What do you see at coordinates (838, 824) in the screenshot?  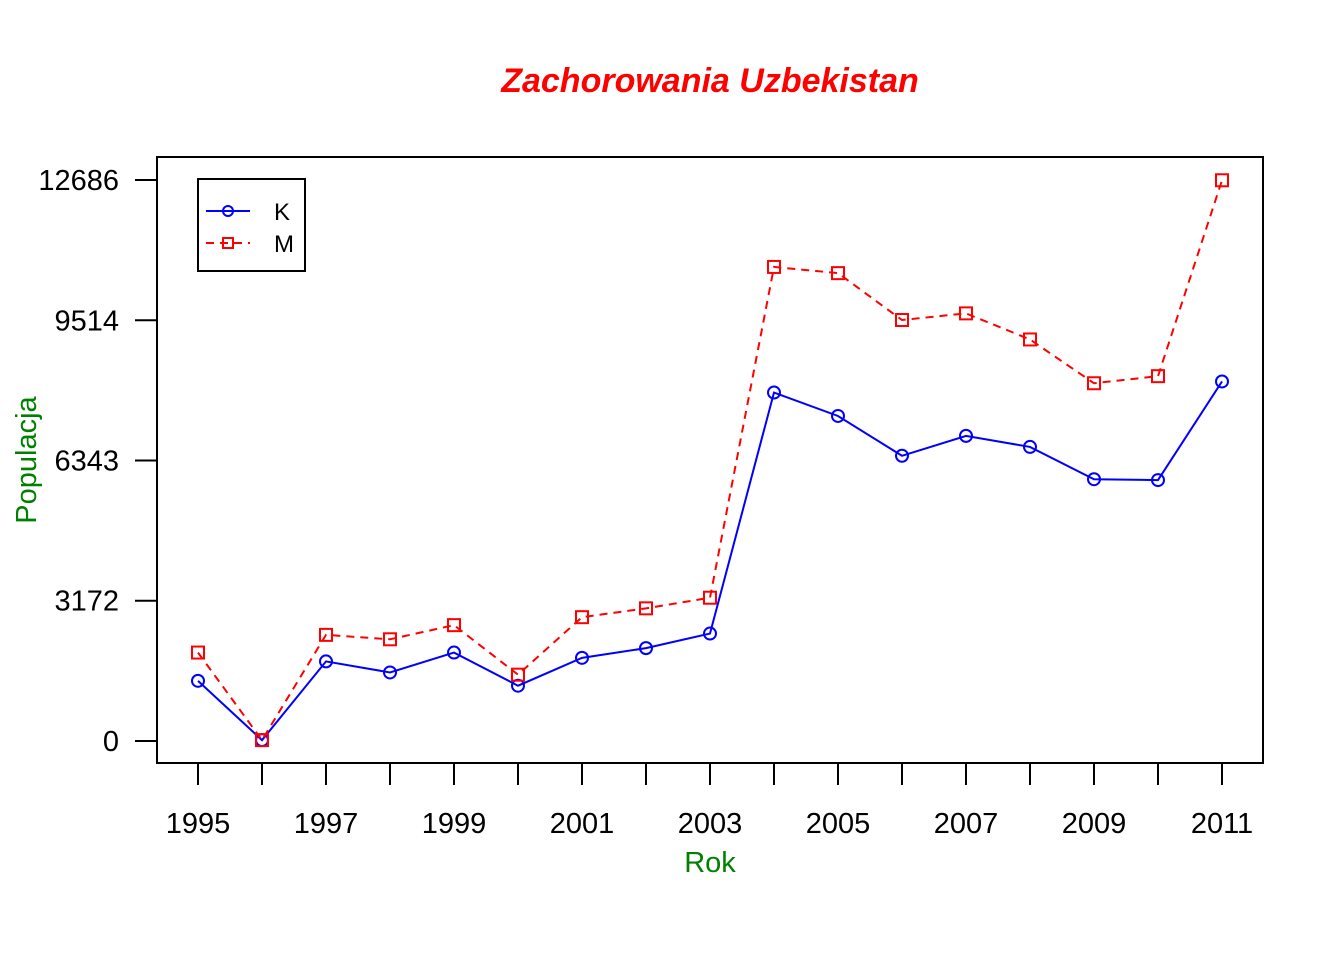 I see `x-tick-label-2005: 2005` at bounding box center [838, 824].